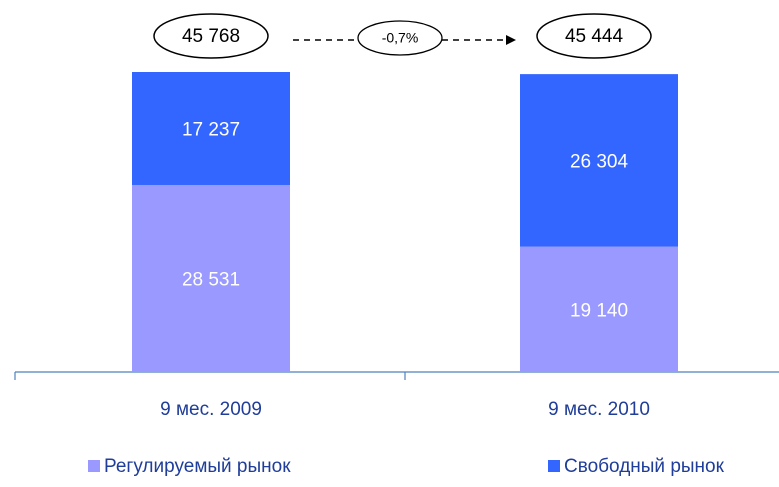 Image resolution: width=779 pixels, height=487 pixels. I want to click on legend-label: Свободный рынок, so click(644, 466).